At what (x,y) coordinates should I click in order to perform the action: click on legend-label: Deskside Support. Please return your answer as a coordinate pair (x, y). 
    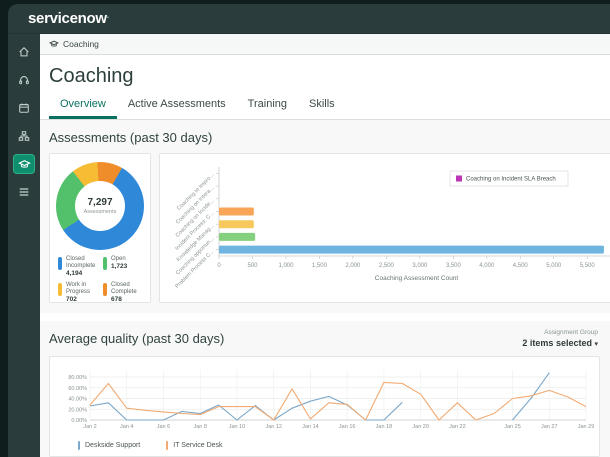
    Looking at the image, I should click on (113, 445).